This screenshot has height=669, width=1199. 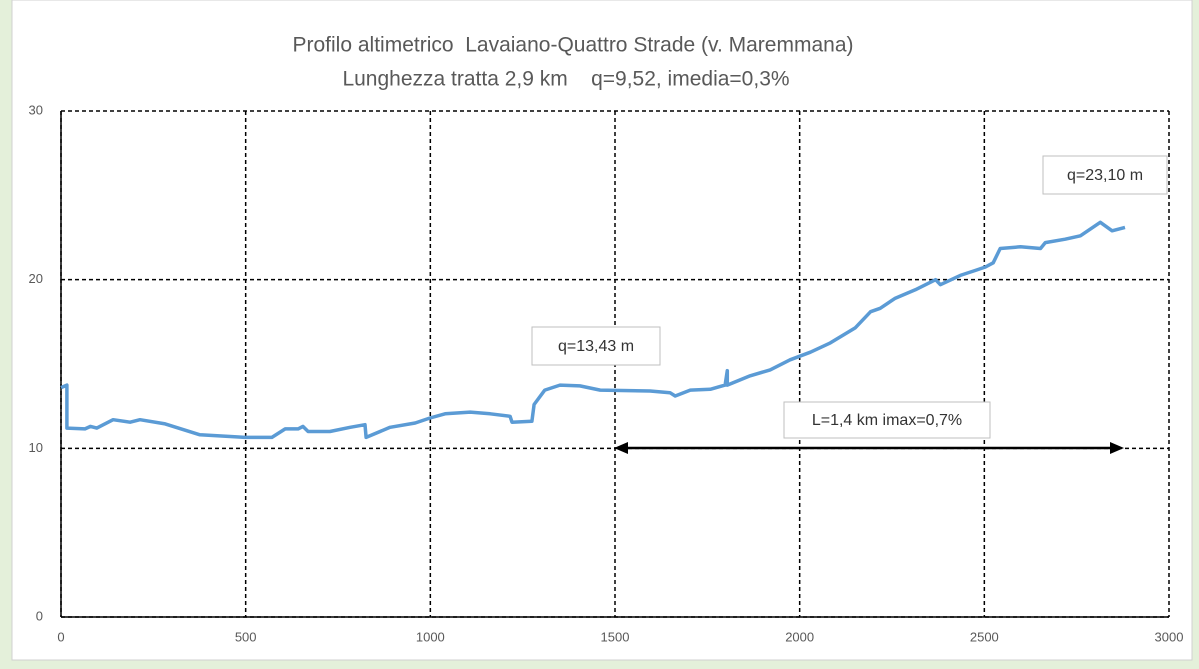 I want to click on annotation: q=23,10 m, so click(x=1105, y=175).